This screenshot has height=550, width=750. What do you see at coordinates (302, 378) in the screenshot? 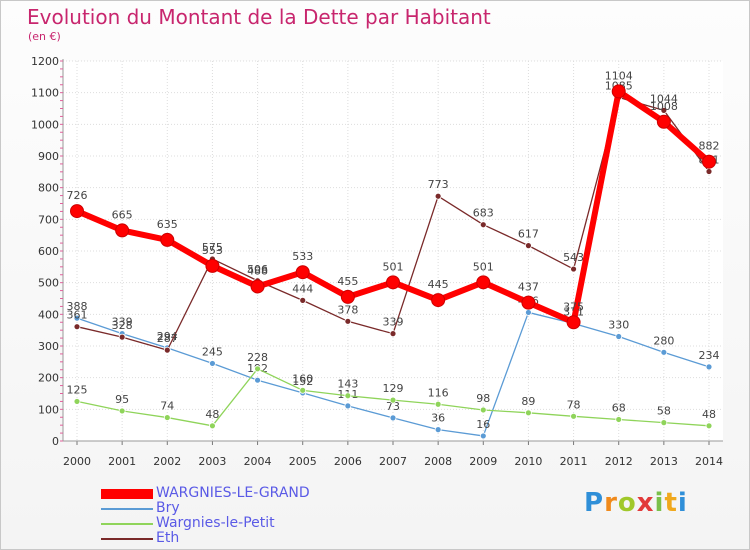
I see `data-label: 160` at bounding box center [302, 378].